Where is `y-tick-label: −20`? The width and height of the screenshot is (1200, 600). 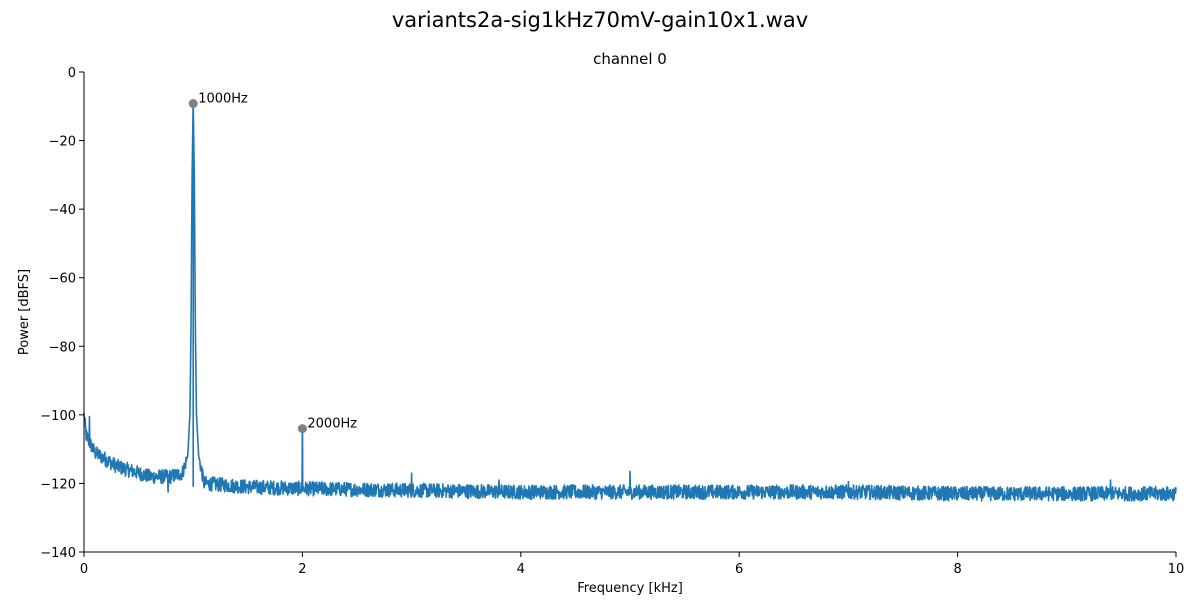 y-tick-label: −20 is located at coordinates (62, 142).